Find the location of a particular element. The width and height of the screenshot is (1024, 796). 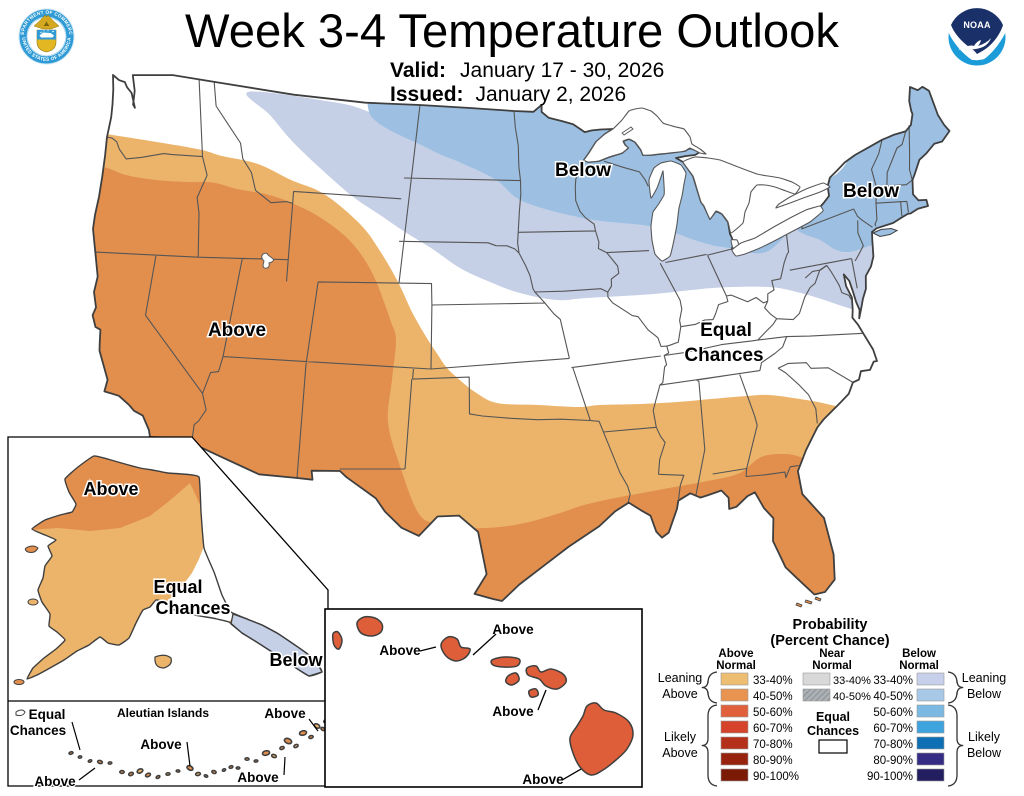

svg-text:Valid:January 17 - 30, 2026: Valid: January 17 - 30, 2026 is located at coordinates (527, 70).